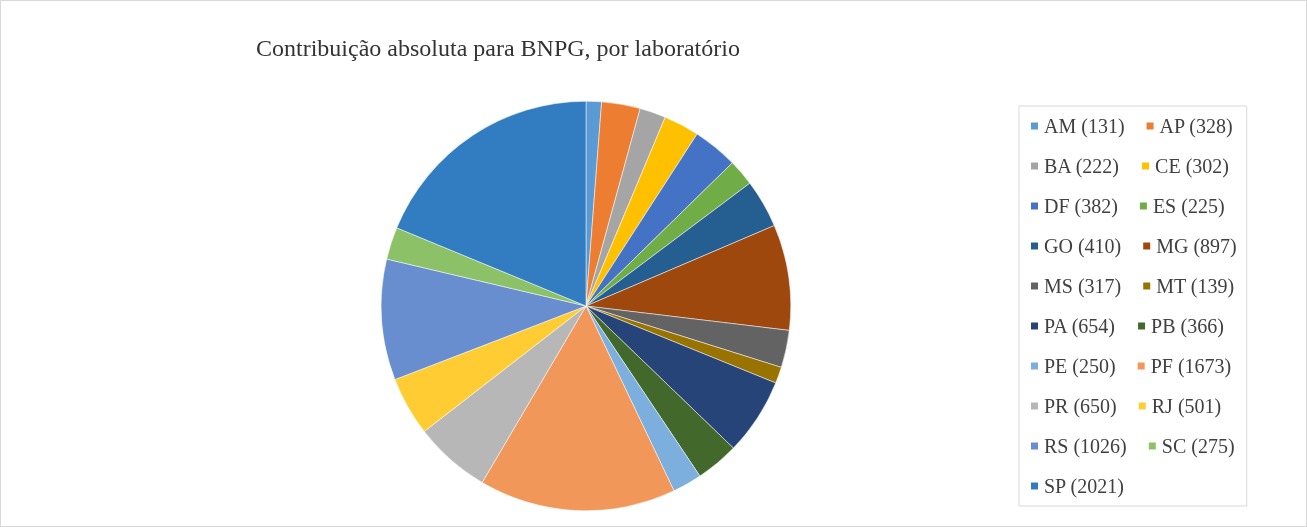  I want to click on legend-label: SP (2021), so click(1084, 486).